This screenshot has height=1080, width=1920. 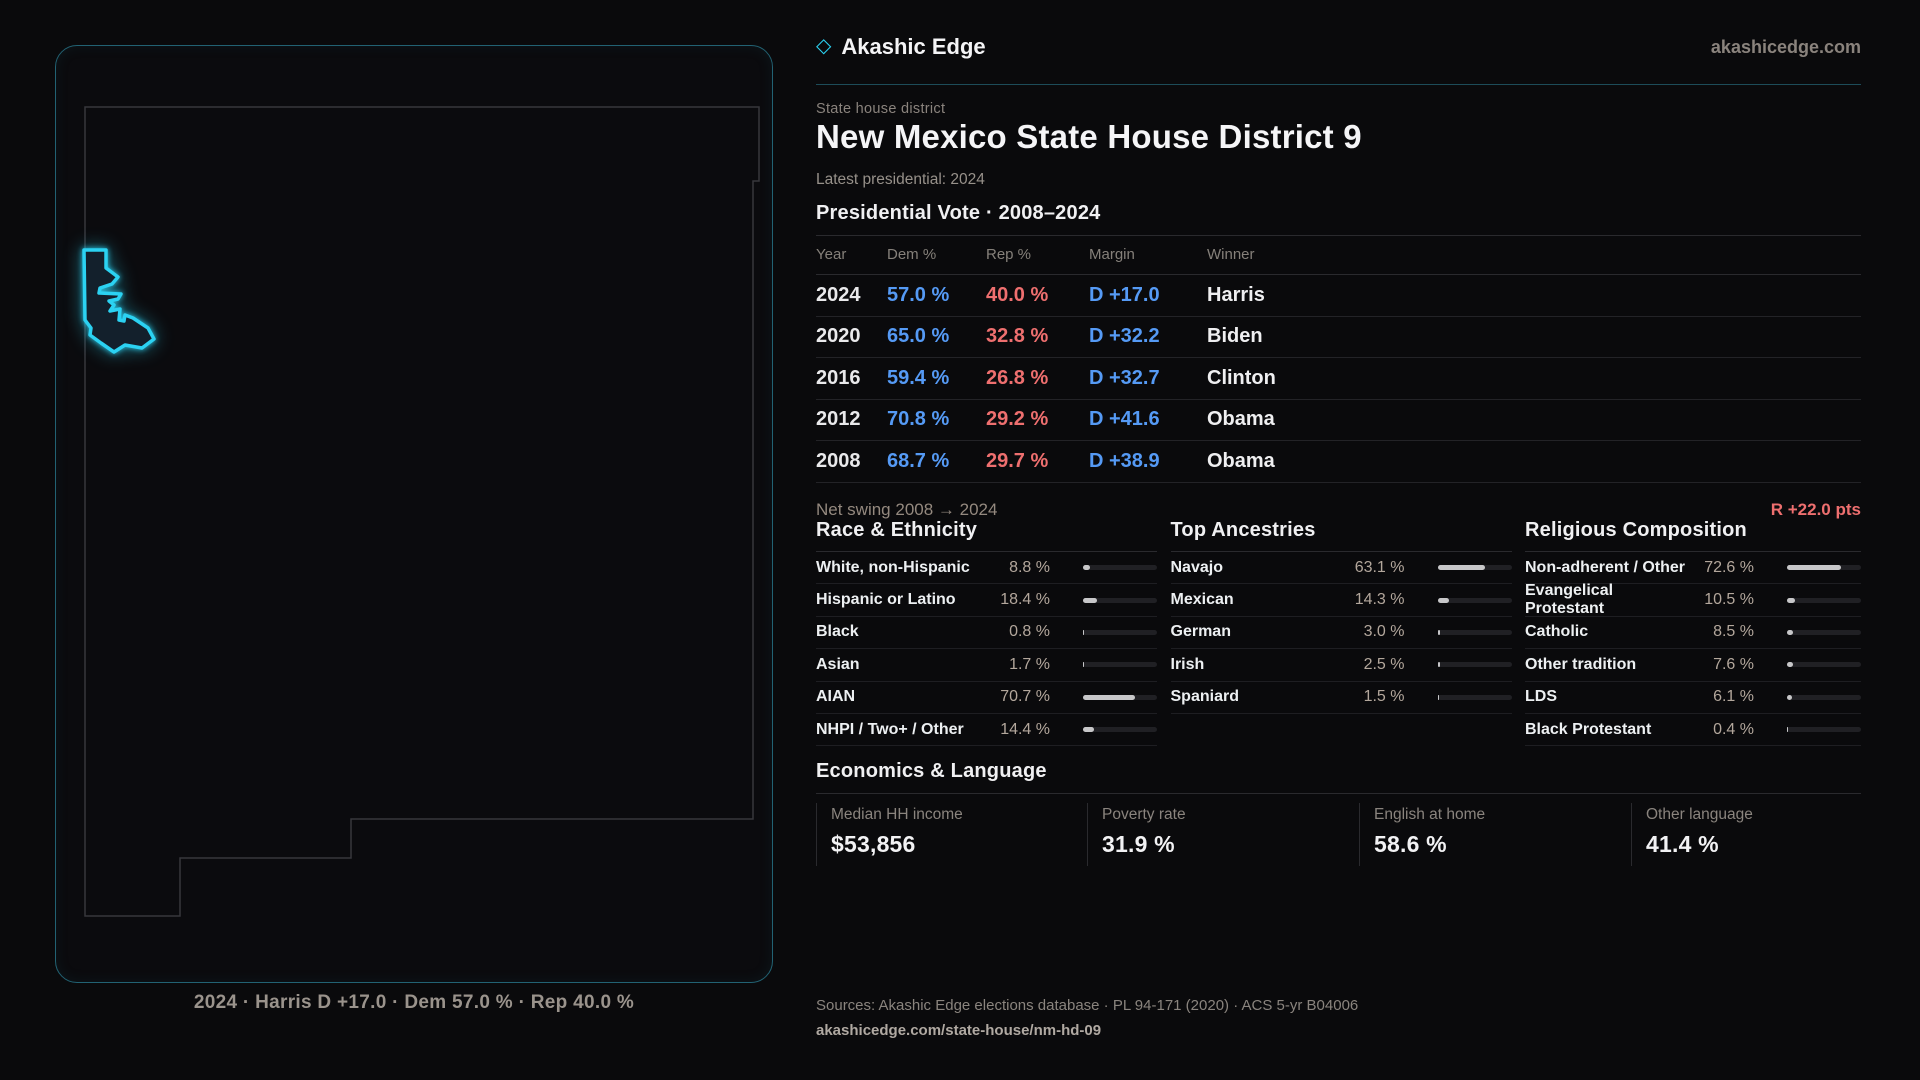 What do you see at coordinates (1699, 814) in the screenshot?
I see `stat-label: Other language` at bounding box center [1699, 814].